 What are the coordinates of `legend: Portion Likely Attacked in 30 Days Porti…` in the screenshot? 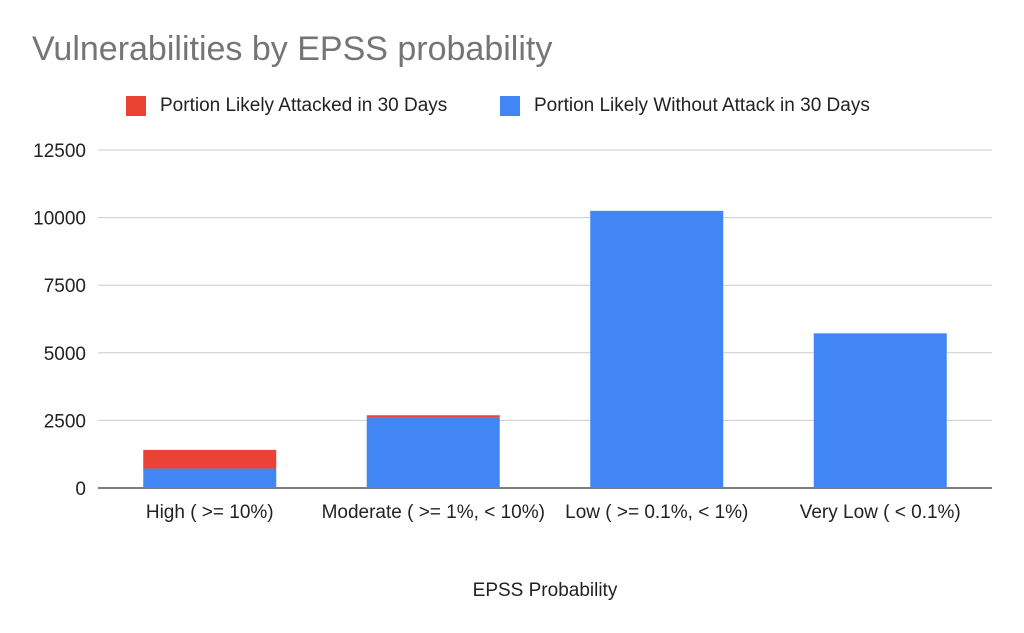 It's located at (512, 106).